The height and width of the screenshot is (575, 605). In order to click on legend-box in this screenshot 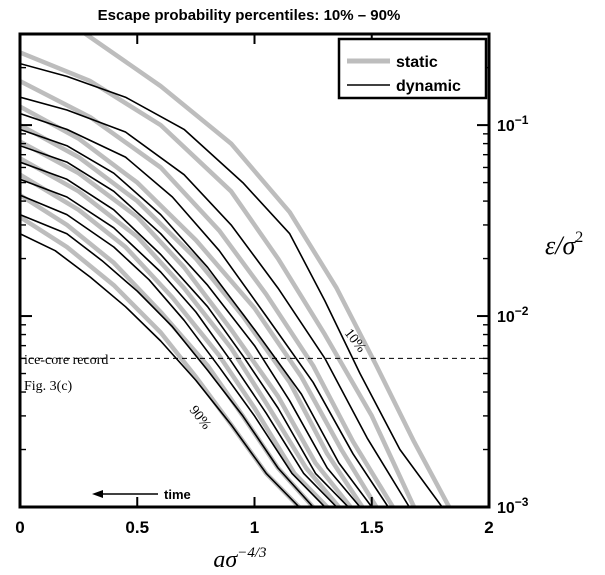, I will do `click(412, 68)`.